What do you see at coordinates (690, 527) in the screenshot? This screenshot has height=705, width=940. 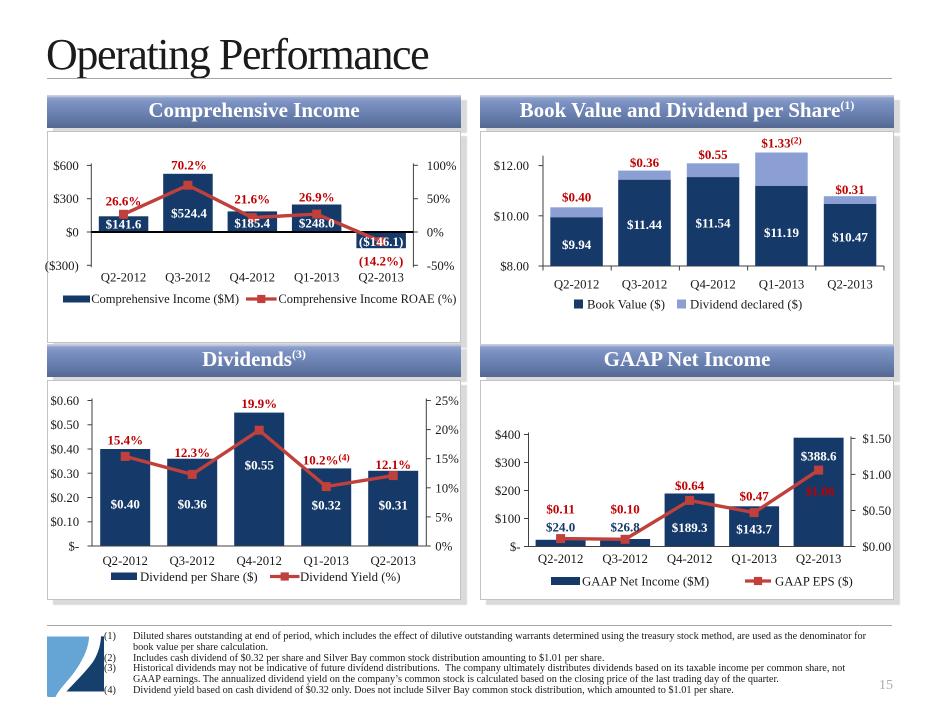 I see `svg-text: $189.3` at bounding box center [690, 527].